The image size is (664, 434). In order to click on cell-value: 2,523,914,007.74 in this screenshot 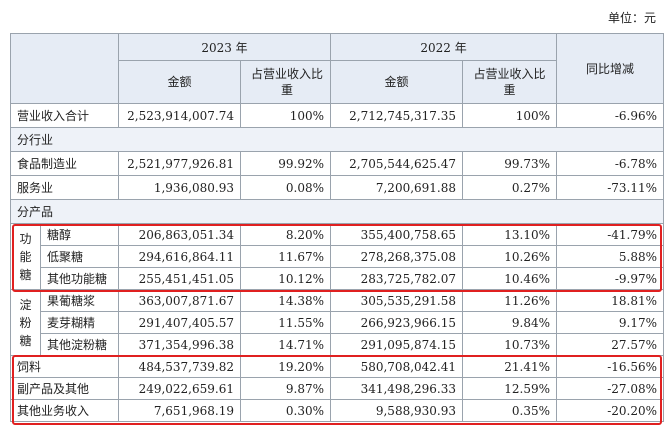, I will do `click(179, 115)`.